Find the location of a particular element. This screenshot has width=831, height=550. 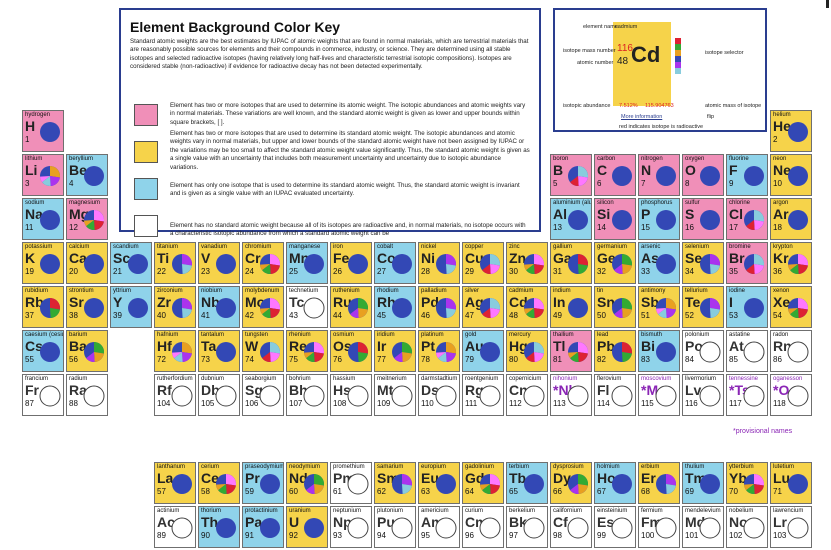

element-cell-rubidium: rubidium Rb 37 is located at coordinates (43, 307).